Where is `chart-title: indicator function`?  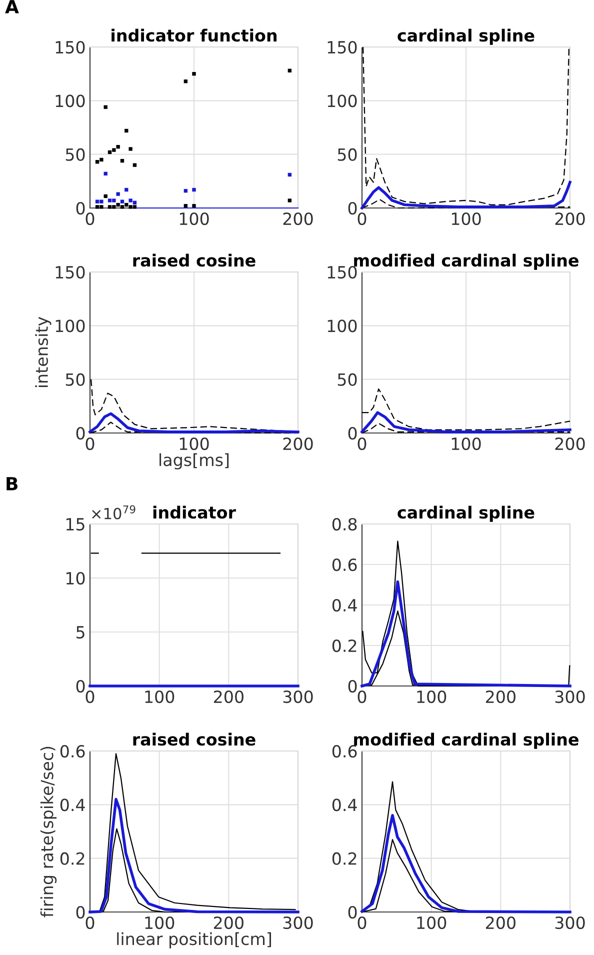
chart-title: indicator function is located at coordinates (194, 35).